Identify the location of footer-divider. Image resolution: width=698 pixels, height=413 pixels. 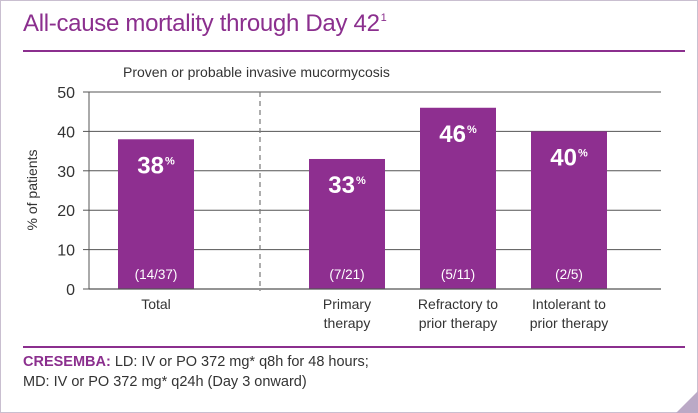
(354, 347).